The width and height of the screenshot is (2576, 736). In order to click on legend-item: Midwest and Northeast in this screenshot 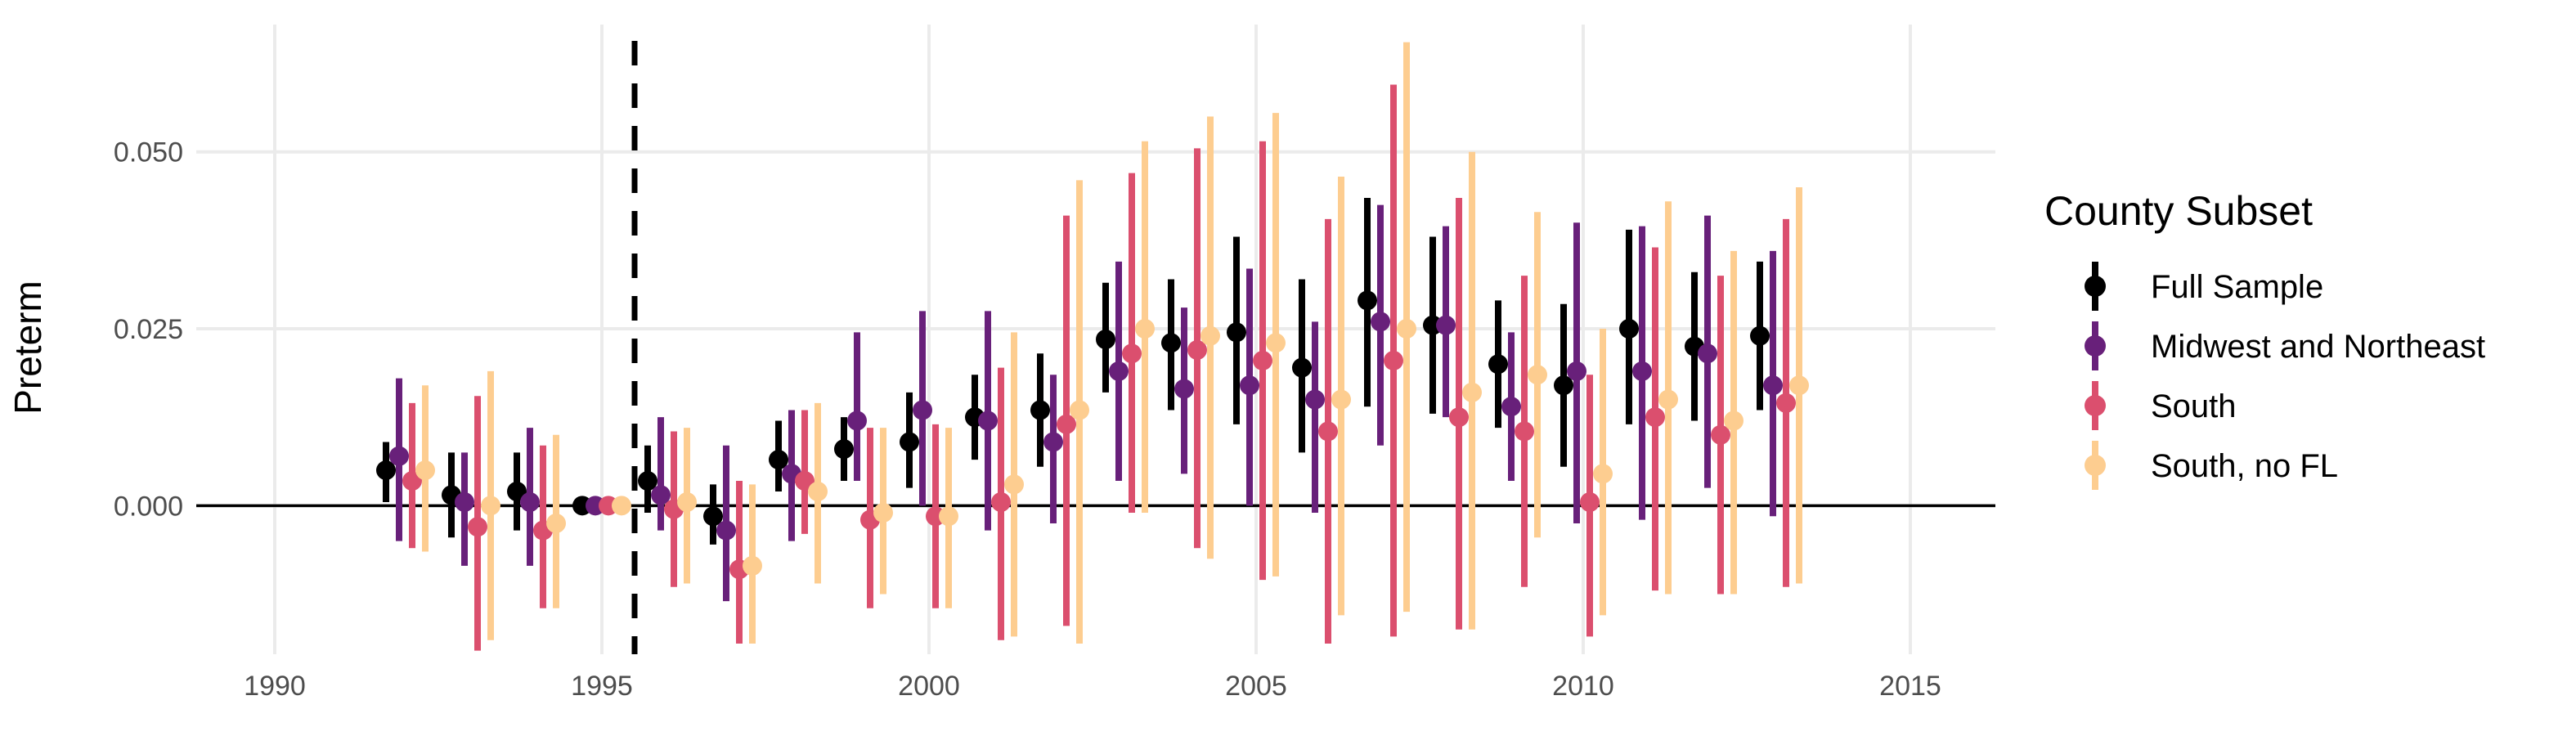, I will do `click(2285, 345)`.